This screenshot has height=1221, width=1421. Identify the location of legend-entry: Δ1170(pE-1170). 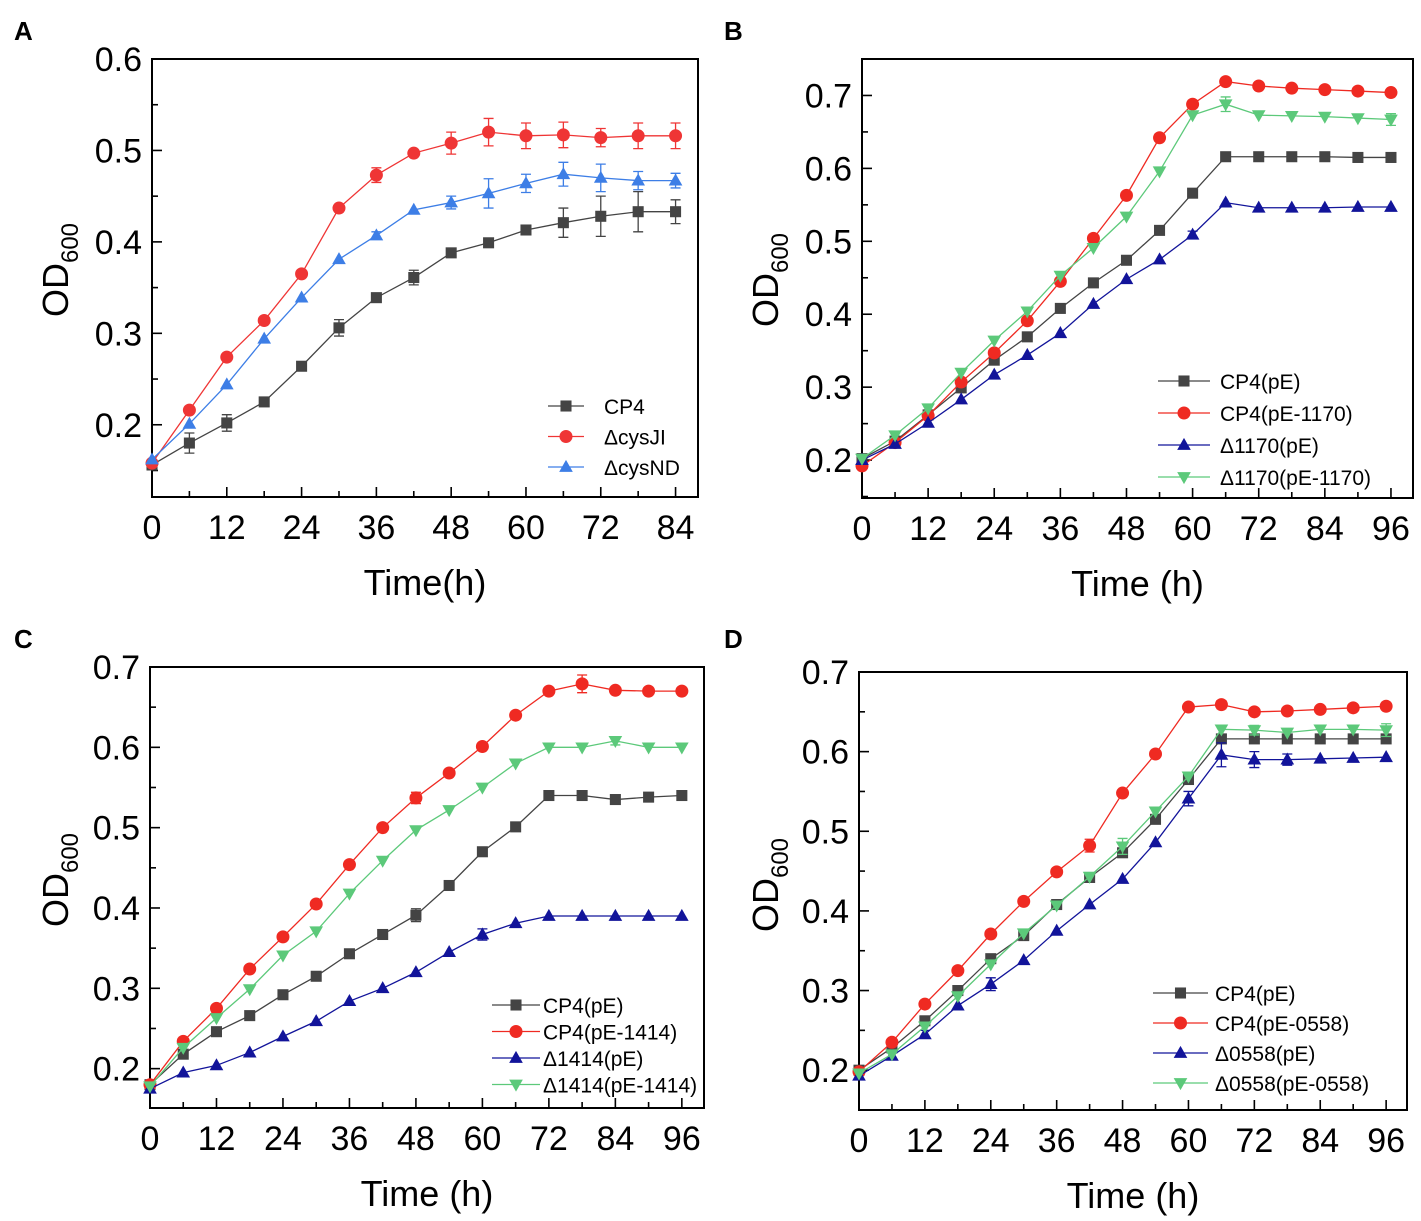
(1264, 478).